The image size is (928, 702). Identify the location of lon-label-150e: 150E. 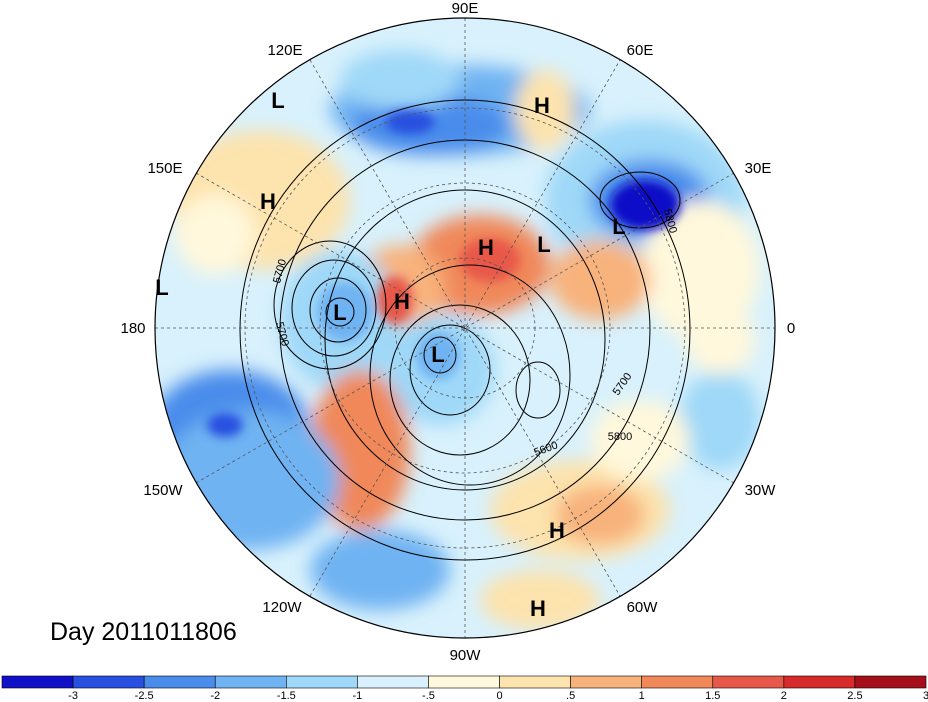
(164, 168).